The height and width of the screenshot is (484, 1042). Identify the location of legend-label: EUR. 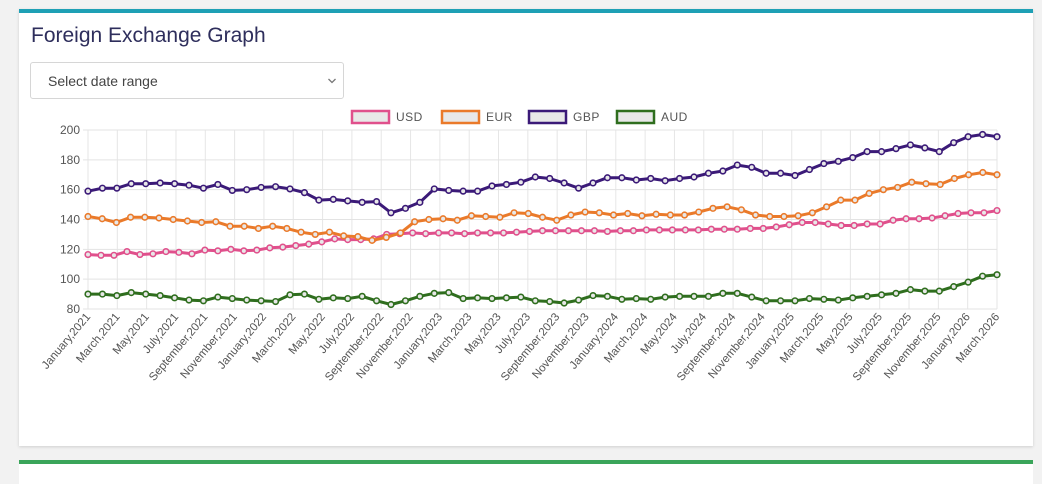
(499, 117).